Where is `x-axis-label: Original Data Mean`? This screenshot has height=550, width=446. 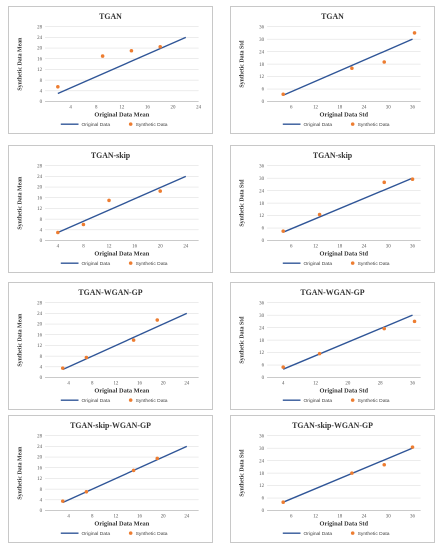
x-axis-label: Original Data Mean is located at coordinates (121, 114).